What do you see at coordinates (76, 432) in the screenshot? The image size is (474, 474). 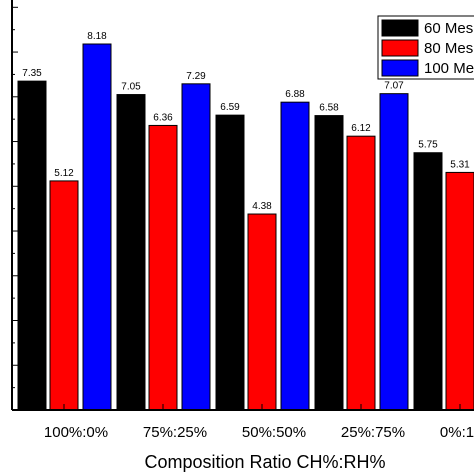 I see `x-tick-label: 100%:0%` at bounding box center [76, 432].